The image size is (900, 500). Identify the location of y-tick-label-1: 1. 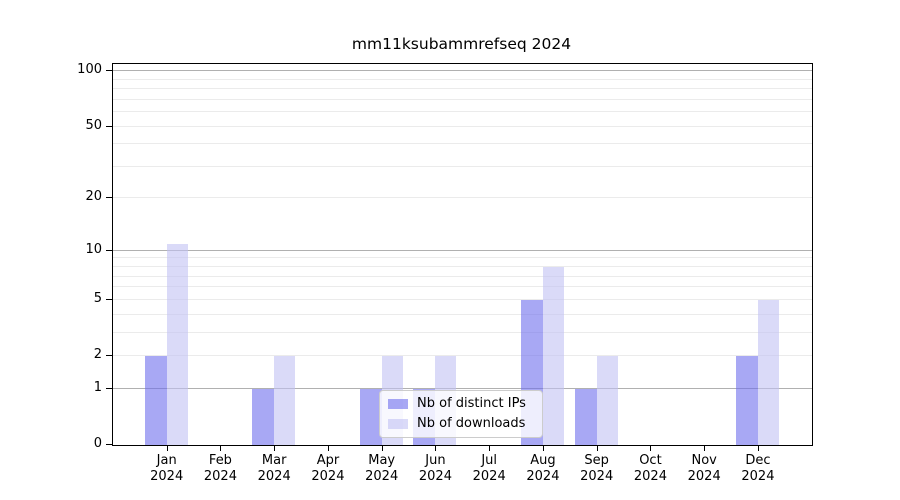
(97, 387).